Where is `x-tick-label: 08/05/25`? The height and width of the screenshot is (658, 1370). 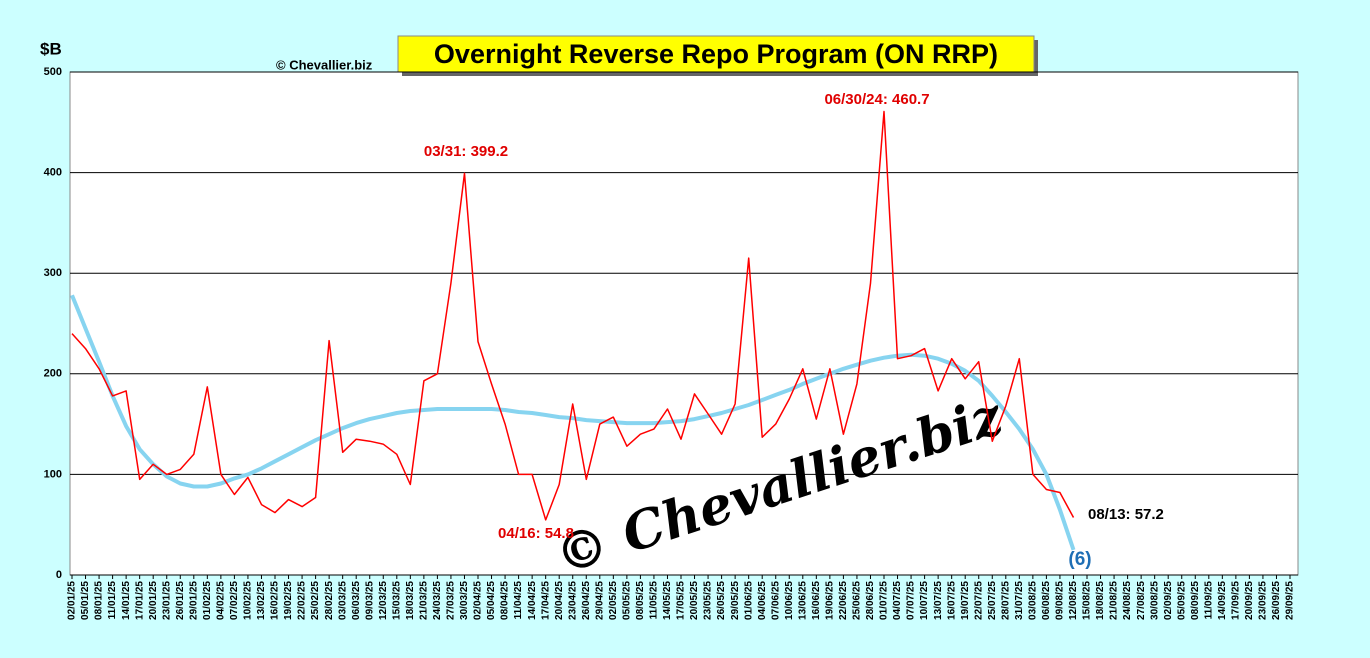
x-tick-label: 08/05/25 is located at coordinates (640, 600).